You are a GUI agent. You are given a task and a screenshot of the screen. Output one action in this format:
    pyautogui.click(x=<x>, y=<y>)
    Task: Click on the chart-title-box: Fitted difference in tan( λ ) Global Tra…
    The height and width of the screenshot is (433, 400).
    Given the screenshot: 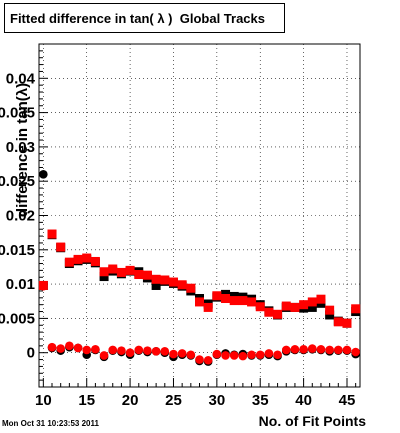 What is the action you would take?
    pyautogui.click(x=144, y=18)
    